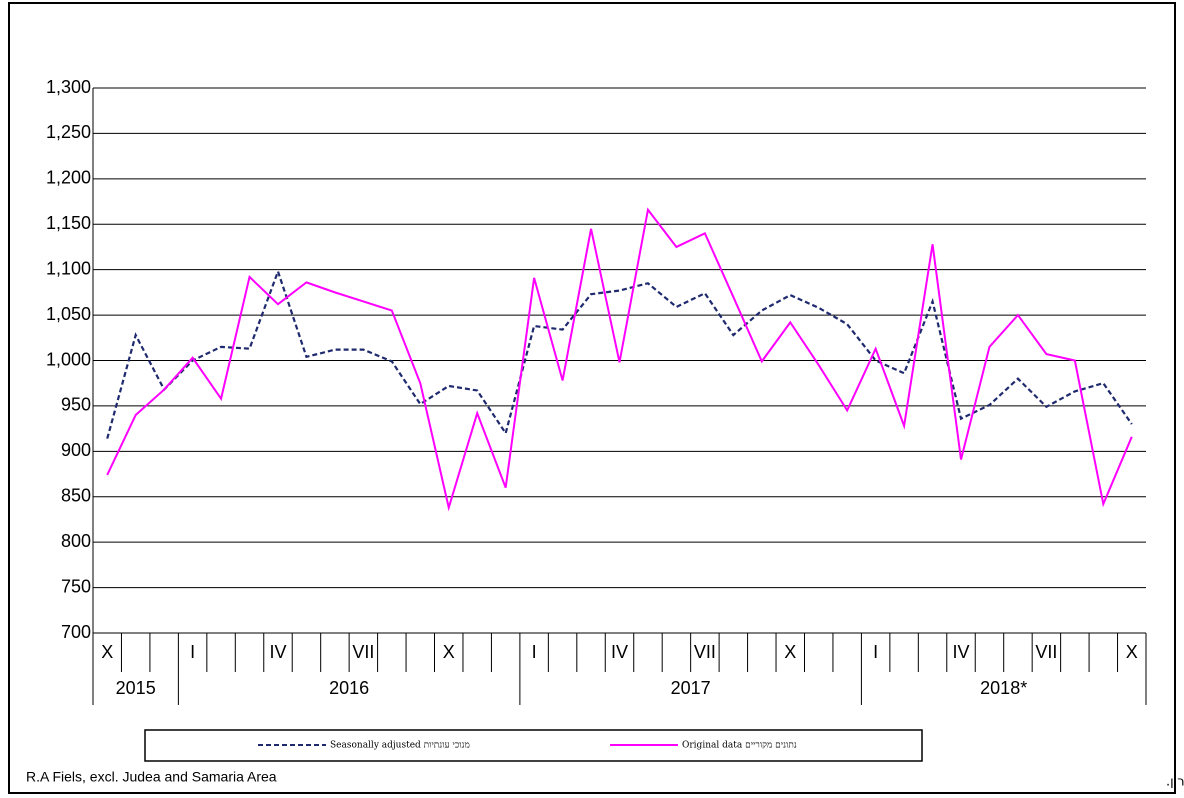 The width and height of the screenshot is (1184, 798). Describe the element at coordinates (76, 405) in the screenshot. I see `y-tick-label: 950` at that location.